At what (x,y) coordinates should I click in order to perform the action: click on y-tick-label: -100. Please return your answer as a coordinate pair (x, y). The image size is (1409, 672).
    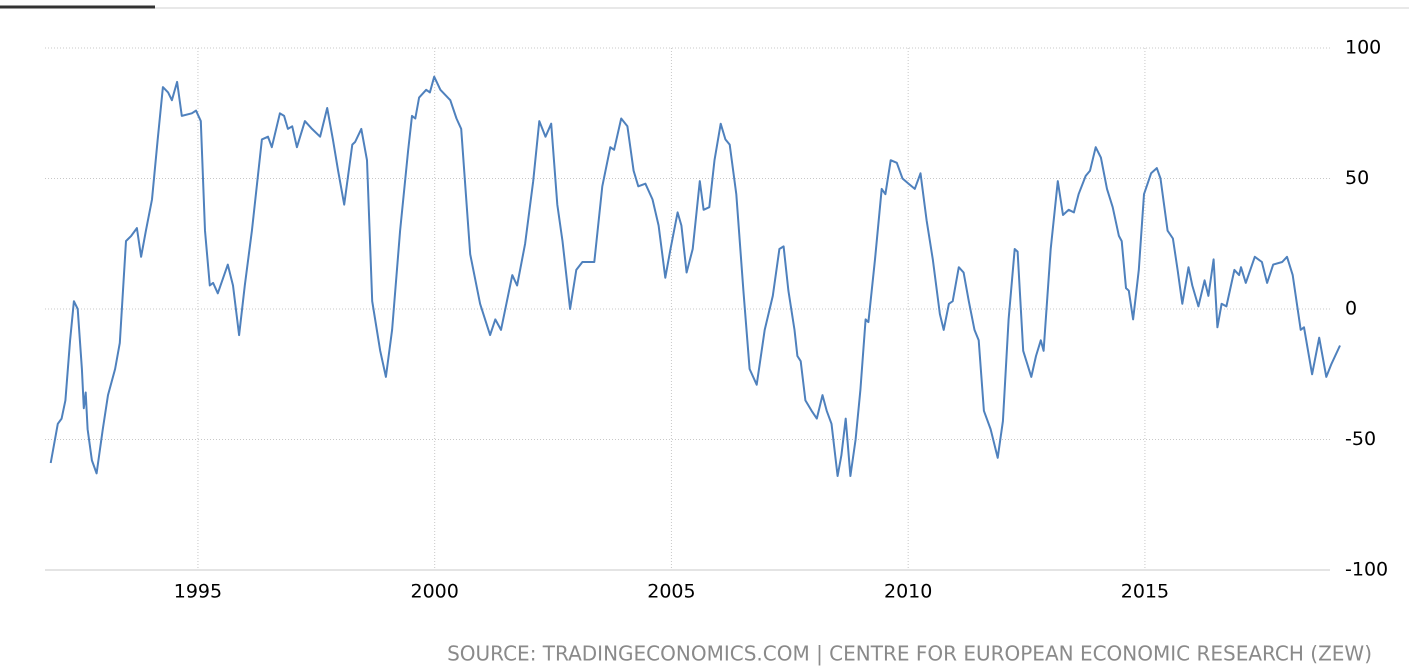
    Looking at the image, I should click on (1366, 570).